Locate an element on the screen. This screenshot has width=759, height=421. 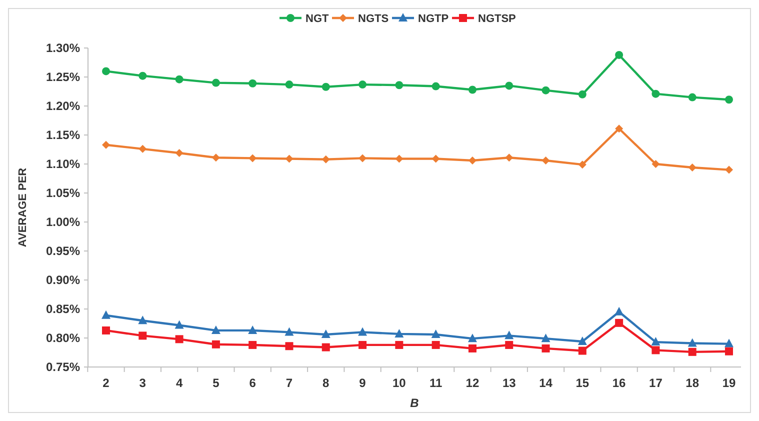
y-tick-label: 1.25% is located at coordinates (63, 77).